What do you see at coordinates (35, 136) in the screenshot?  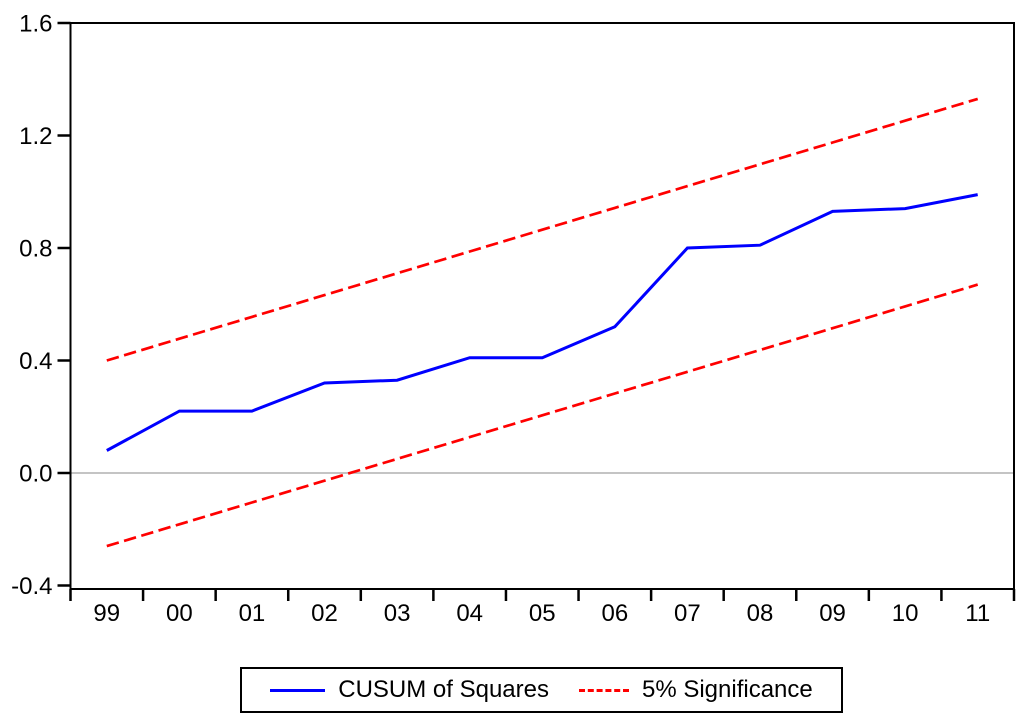 I see `y-axis-tick-label: 1.2` at bounding box center [35, 136].